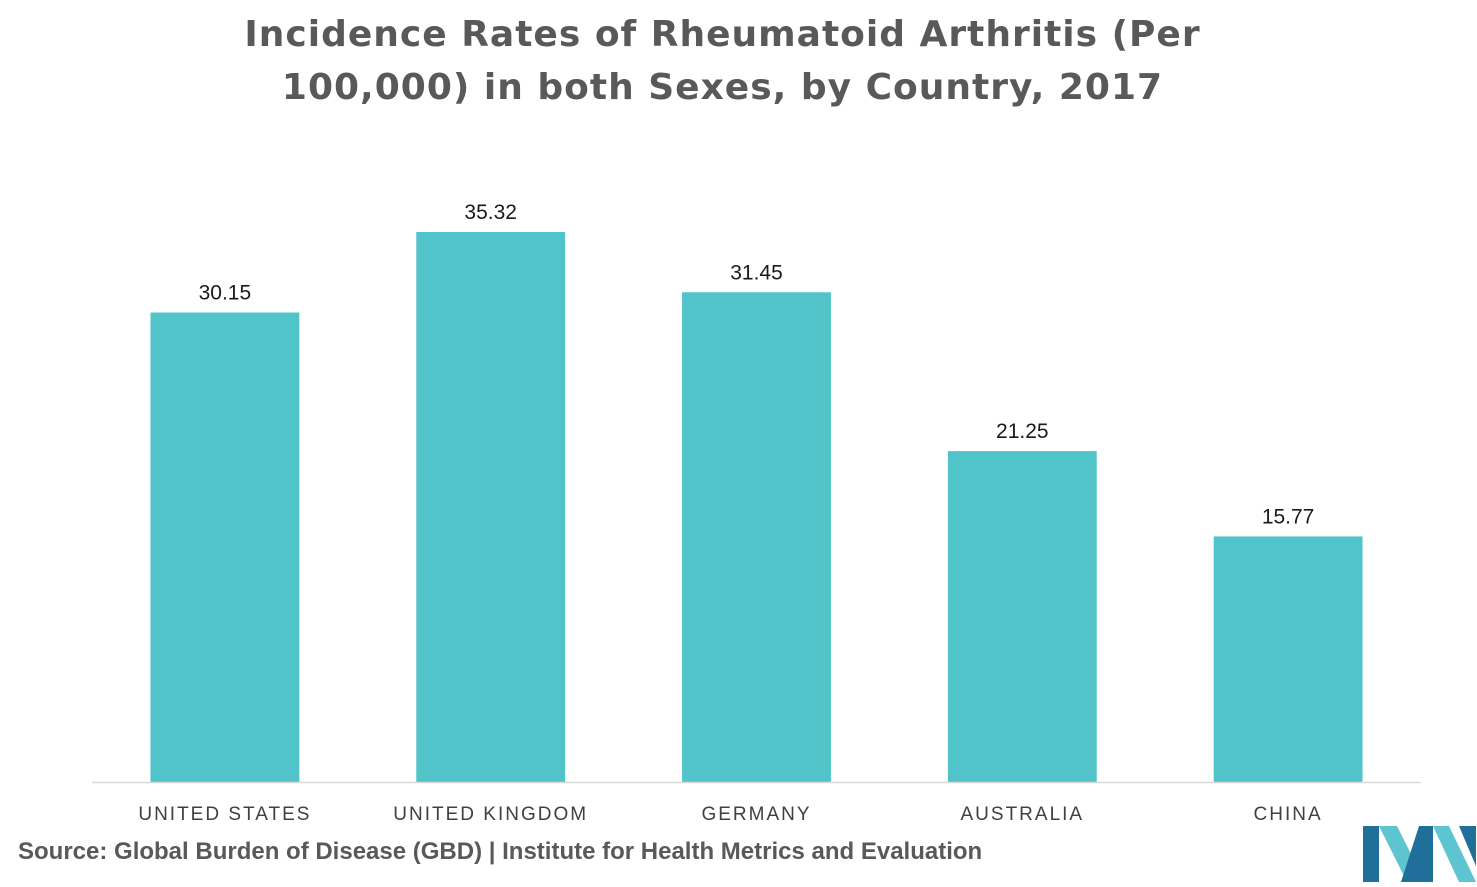 This screenshot has height=887, width=1477. What do you see at coordinates (1022, 431) in the screenshot?
I see `data-label-3: 21.25` at bounding box center [1022, 431].